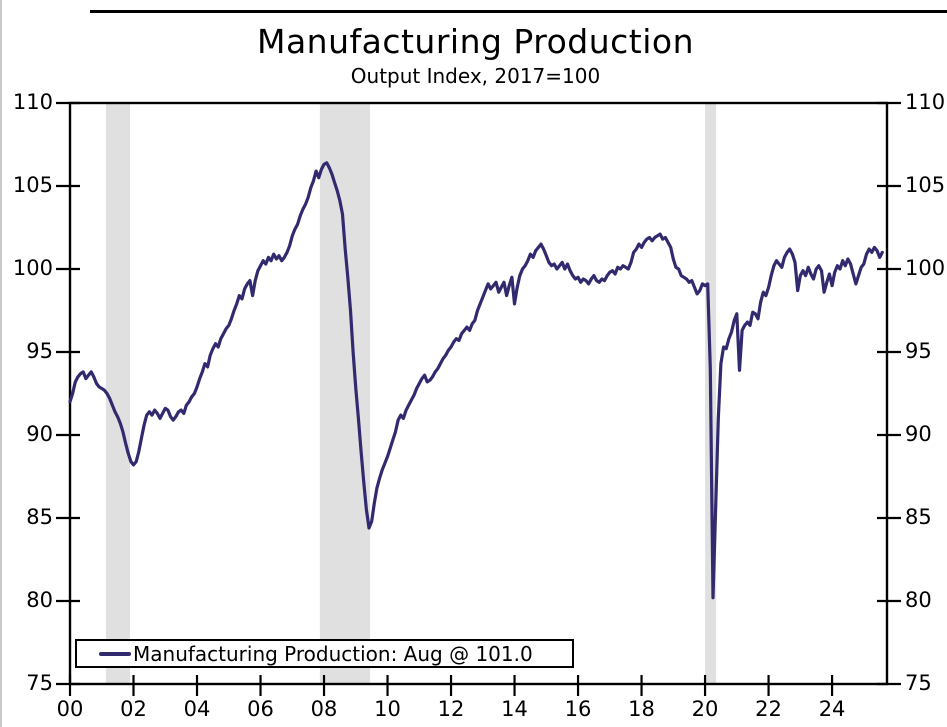 The image size is (947, 727). What do you see at coordinates (705, 709) in the screenshot?
I see `x-axis-label: 20` at bounding box center [705, 709].